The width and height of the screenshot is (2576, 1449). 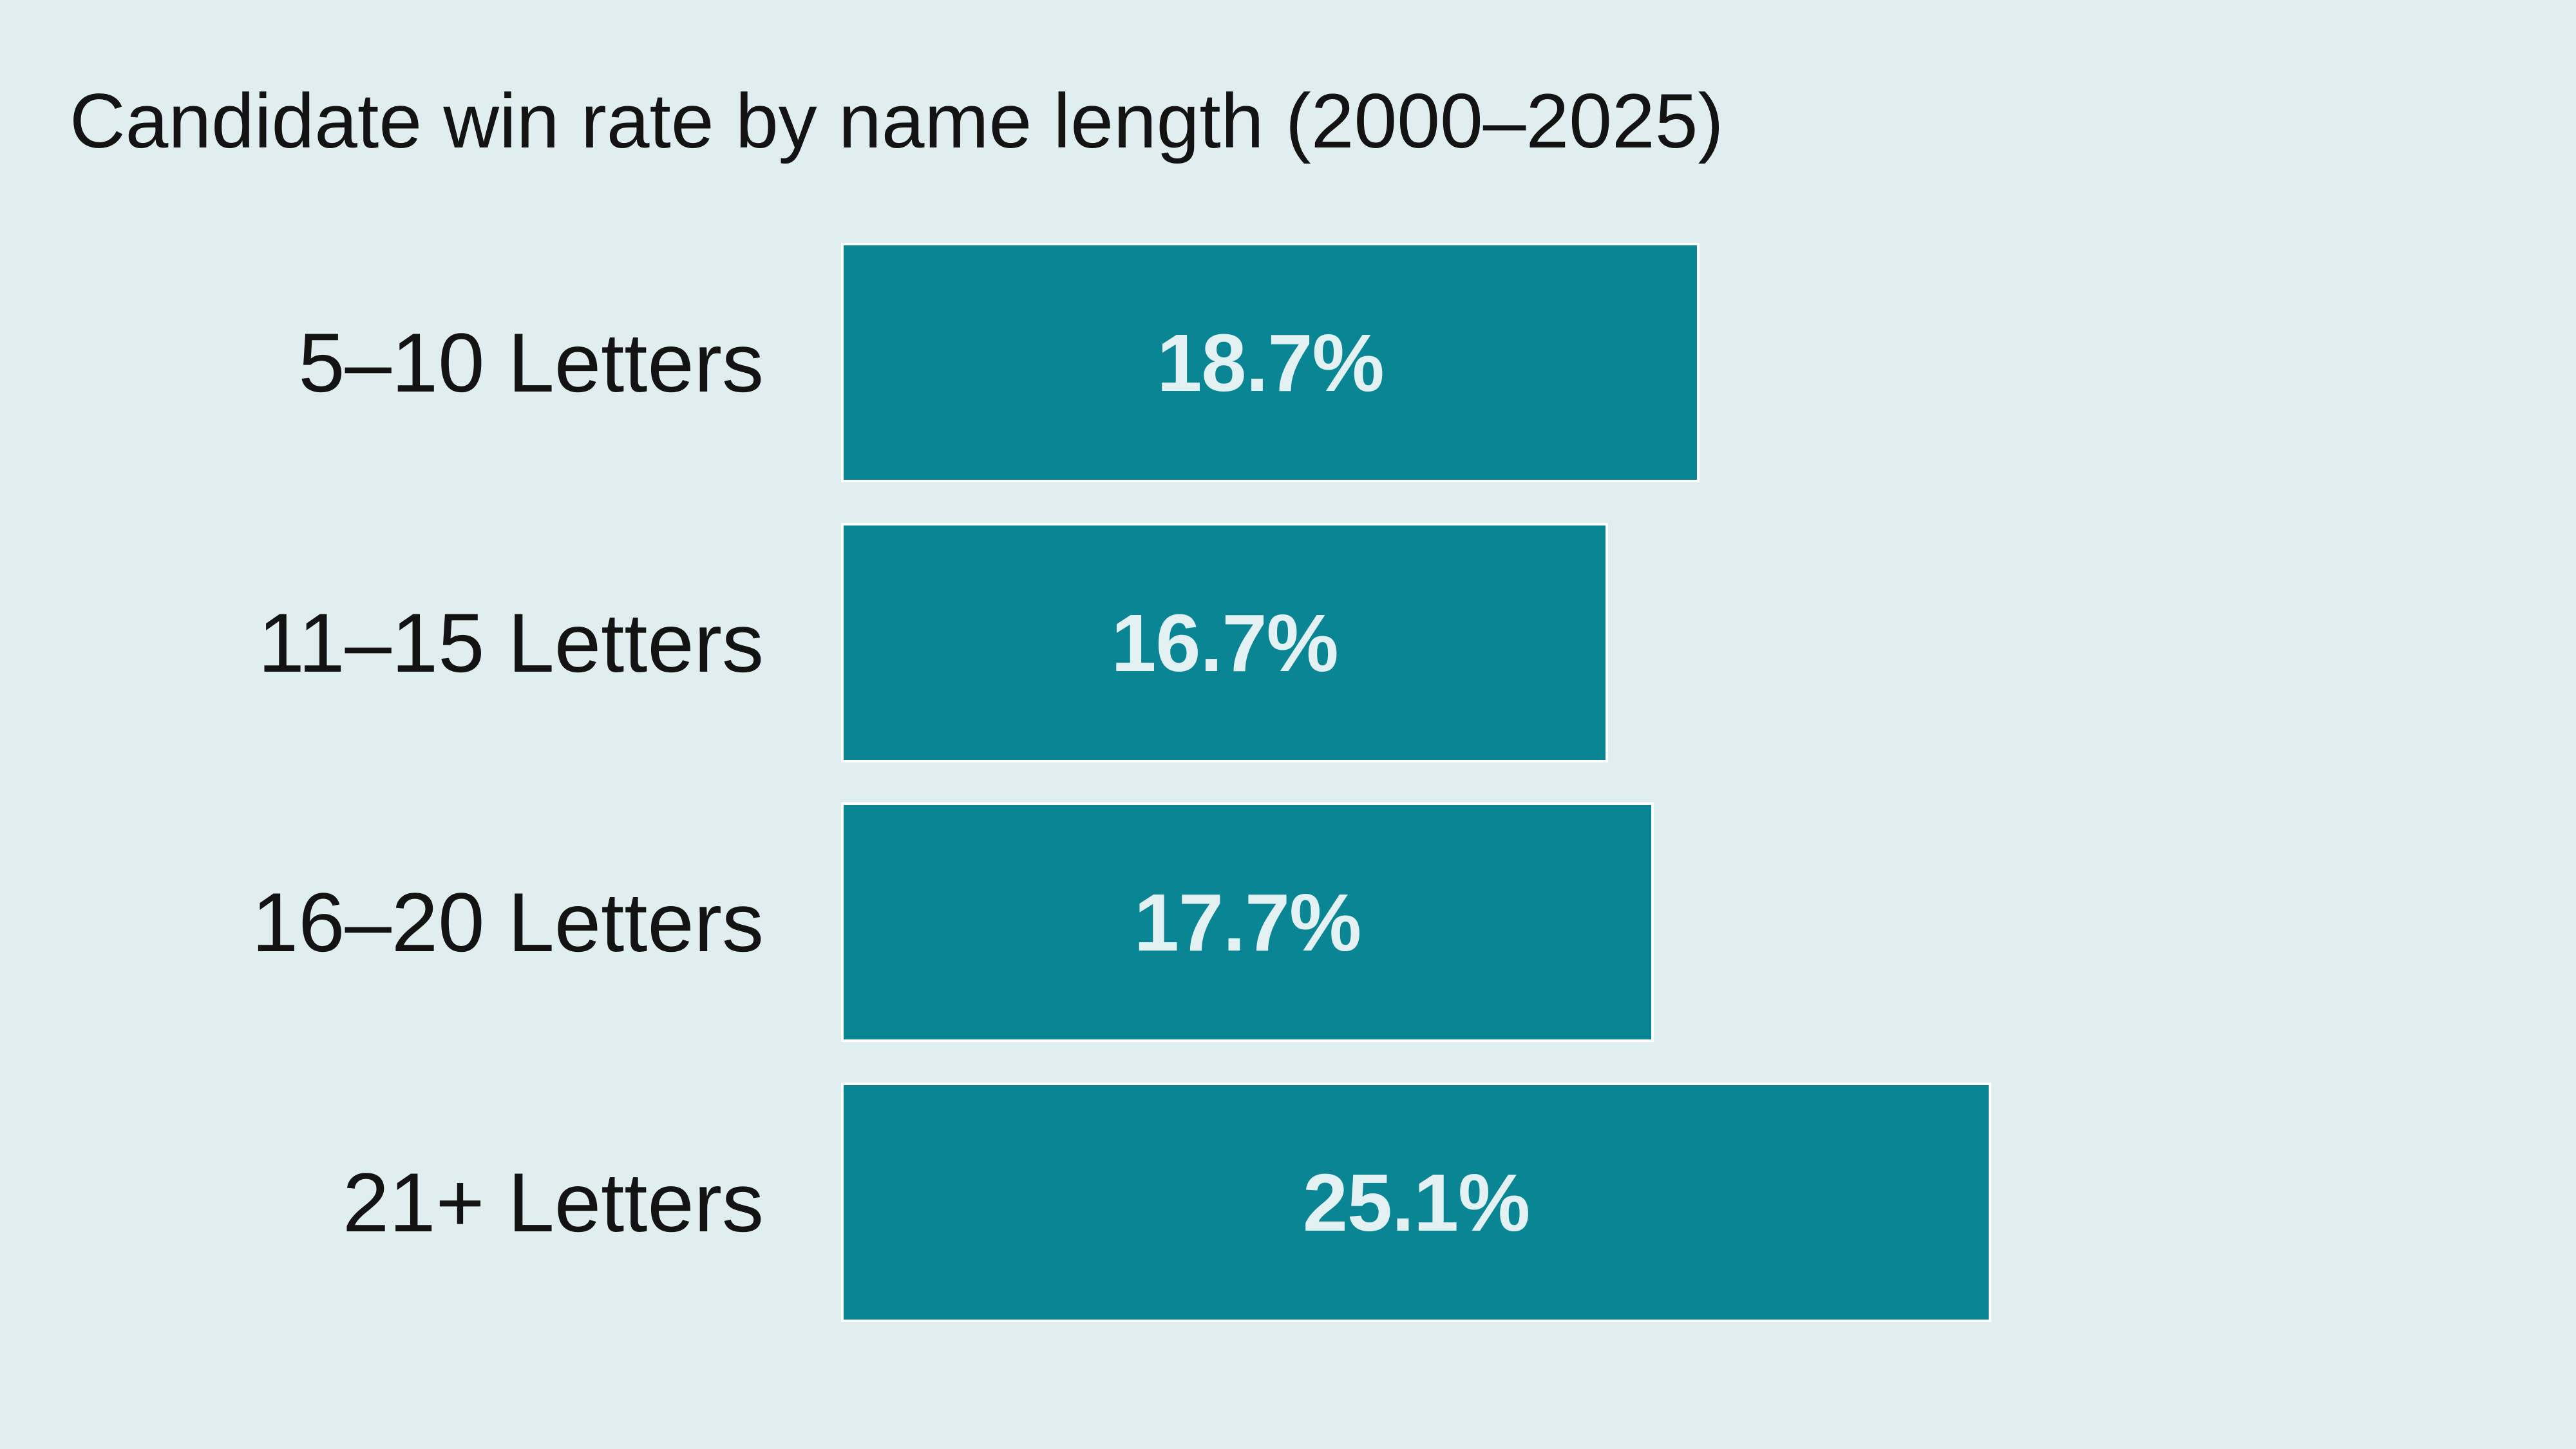 I want to click on bar: 25.1%, so click(x=1416, y=1202).